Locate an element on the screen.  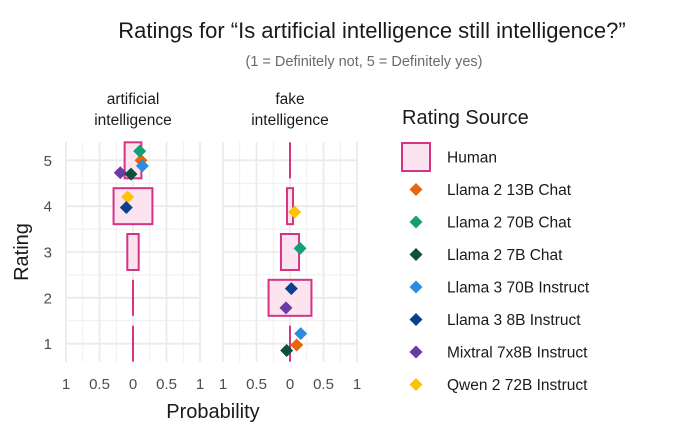
y-tick-labels: 1 2 3 4 5 is located at coordinates (48, 253).